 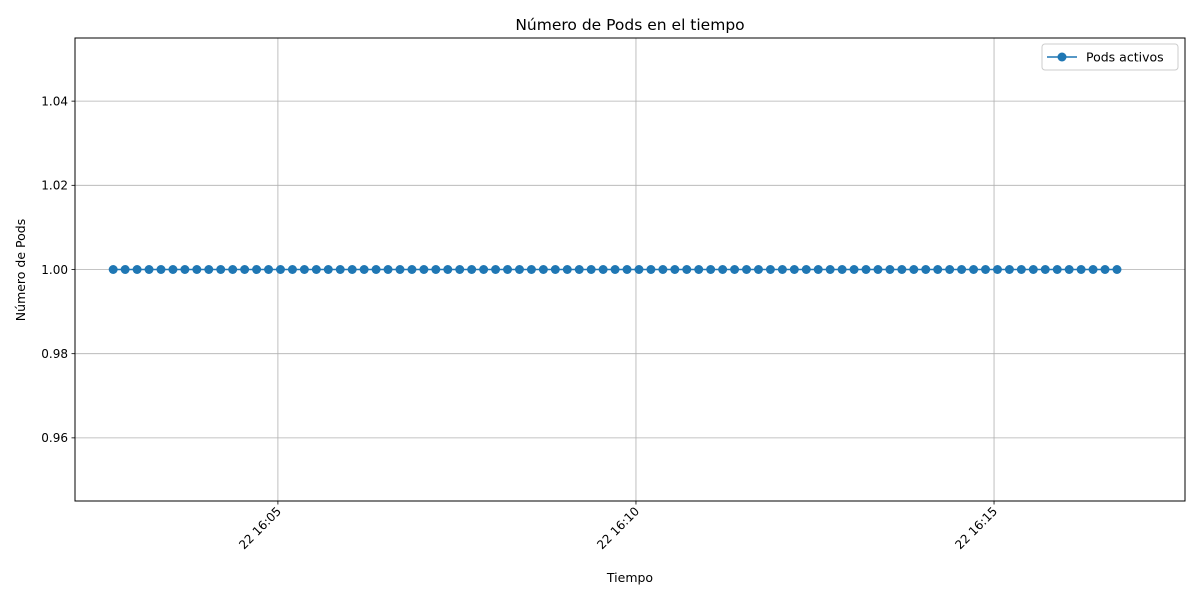 What do you see at coordinates (20, 270) in the screenshot?
I see `y-axis-label: Número de Pods` at bounding box center [20, 270].